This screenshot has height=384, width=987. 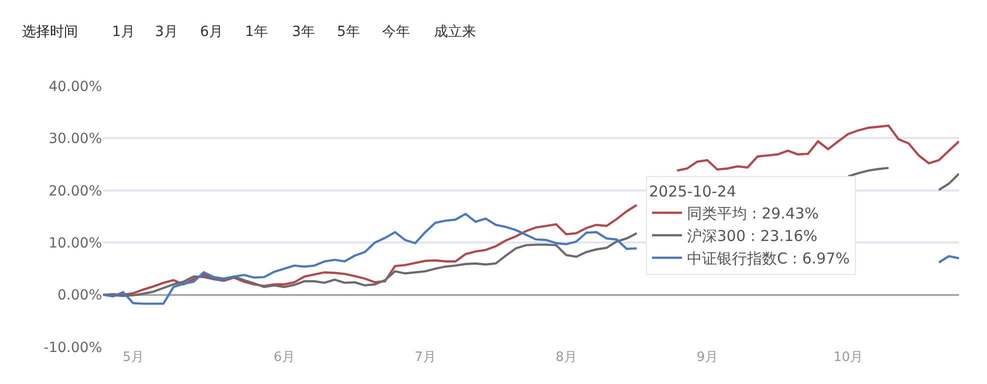 I want to click on text: 6月, so click(x=211, y=32).